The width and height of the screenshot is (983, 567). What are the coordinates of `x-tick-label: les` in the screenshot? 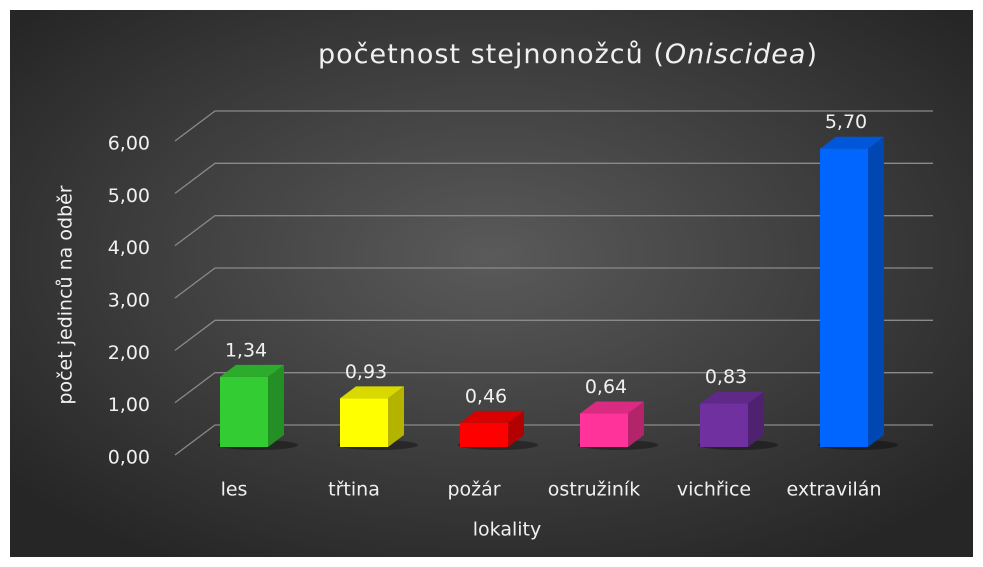 It's located at (234, 490).